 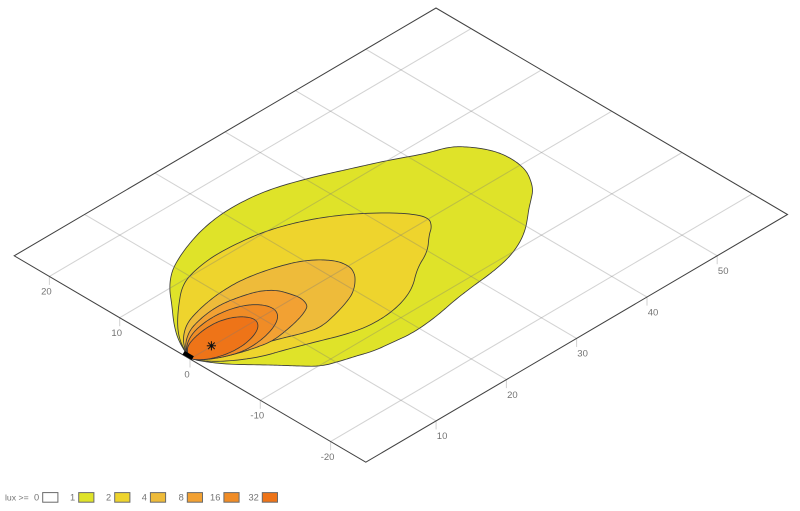 What do you see at coordinates (723, 271) in the screenshot?
I see `svg-text: 50` at bounding box center [723, 271].